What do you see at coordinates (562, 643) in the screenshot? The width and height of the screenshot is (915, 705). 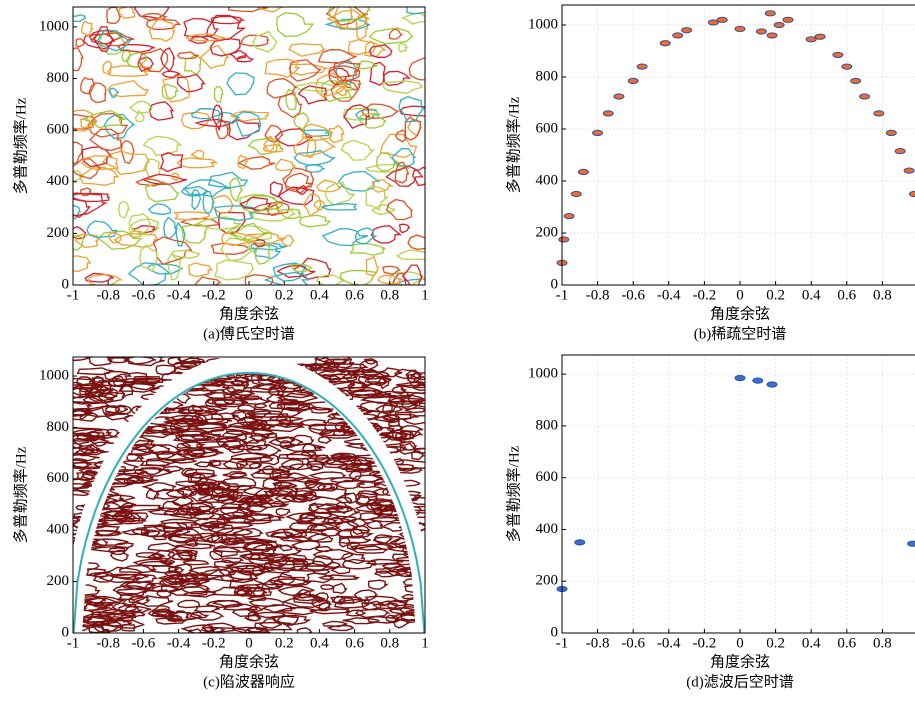 I see `x-tick-label: -1` at bounding box center [562, 643].